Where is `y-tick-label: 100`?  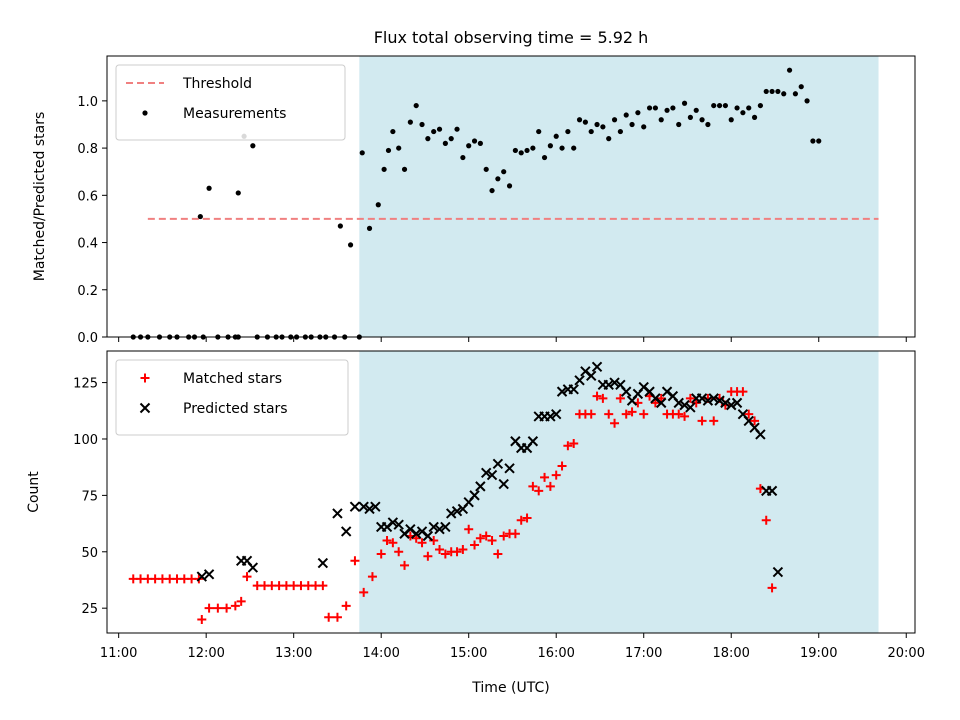
y-tick-label: 100 is located at coordinates (85, 440).